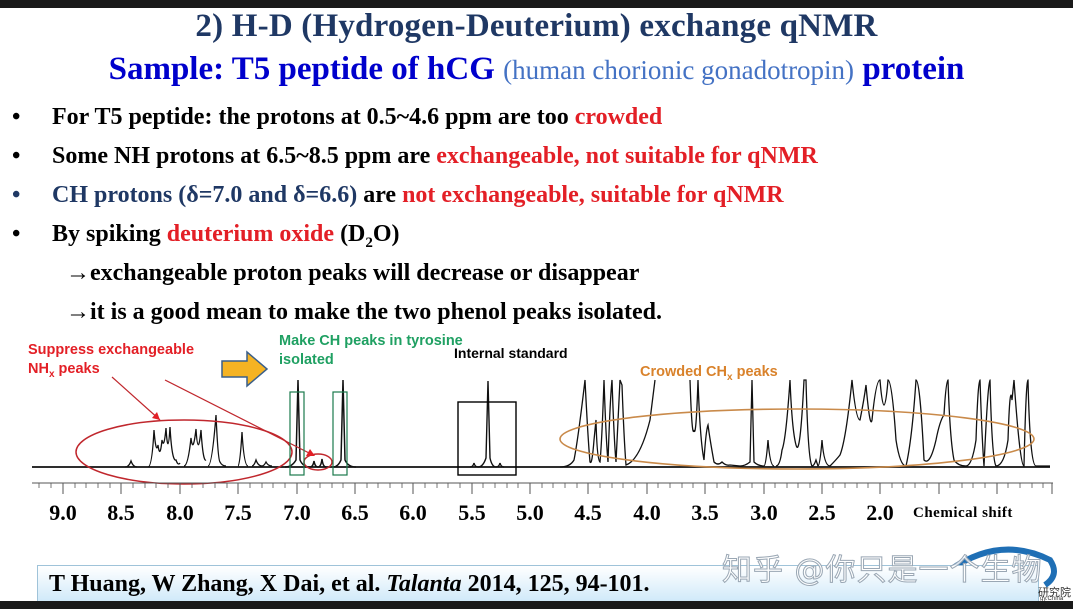 Image resolution: width=1073 pixels, height=609 pixels. What do you see at coordinates (238, 512) in the screenshot?
I see `x-tick-label: 7.5` at bounding box center [238, 512].